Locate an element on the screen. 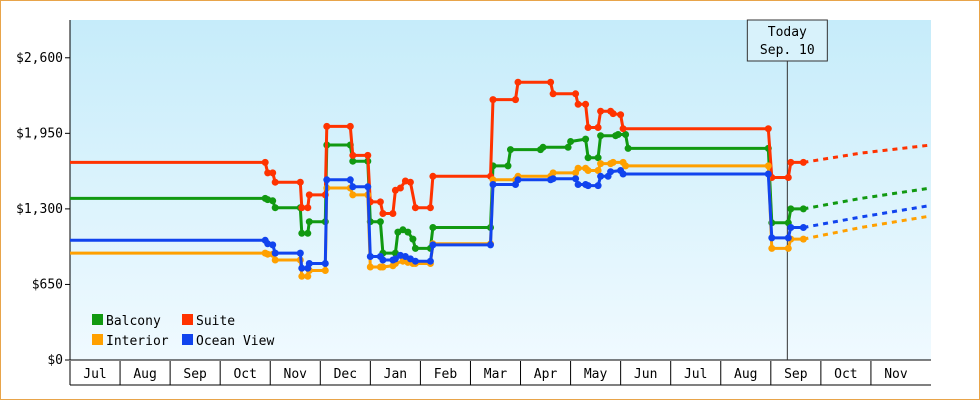 This screenshot has height=400, width=980. today-marker: Today Sep. 10 is located at coordinates (787, 189).